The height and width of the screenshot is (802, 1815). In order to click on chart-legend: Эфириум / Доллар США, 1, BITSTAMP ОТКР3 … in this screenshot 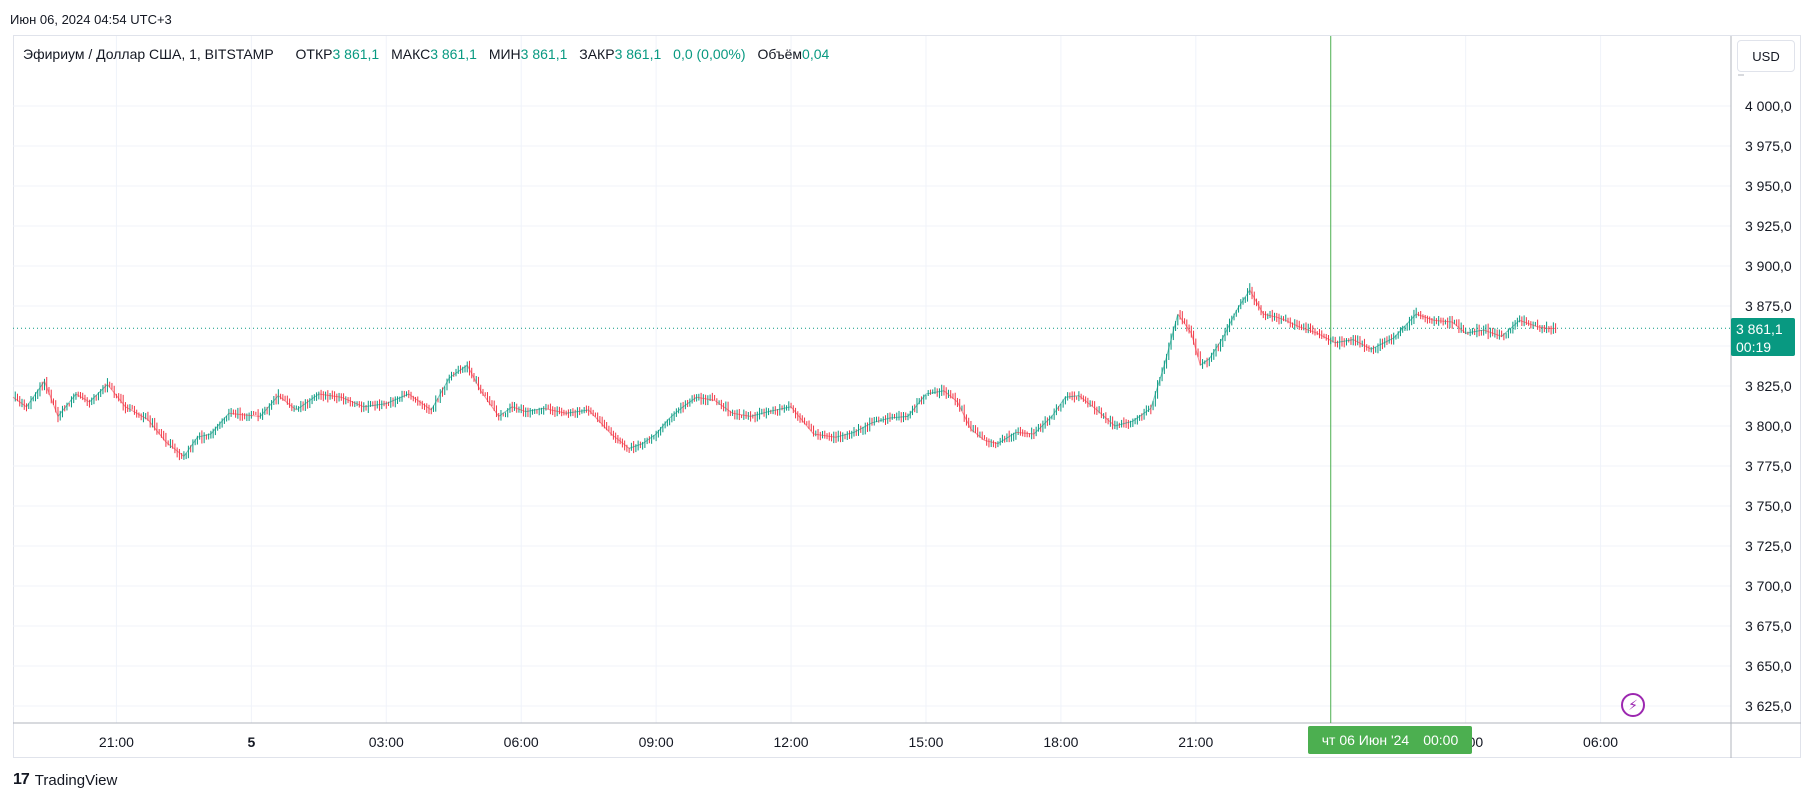, I will do `click(426, 54)`.